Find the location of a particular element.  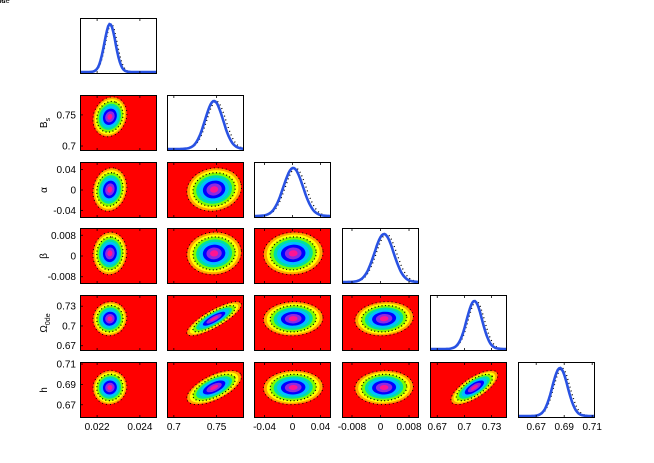

y-axis-label-h: h is located at coordinates (44, 390).